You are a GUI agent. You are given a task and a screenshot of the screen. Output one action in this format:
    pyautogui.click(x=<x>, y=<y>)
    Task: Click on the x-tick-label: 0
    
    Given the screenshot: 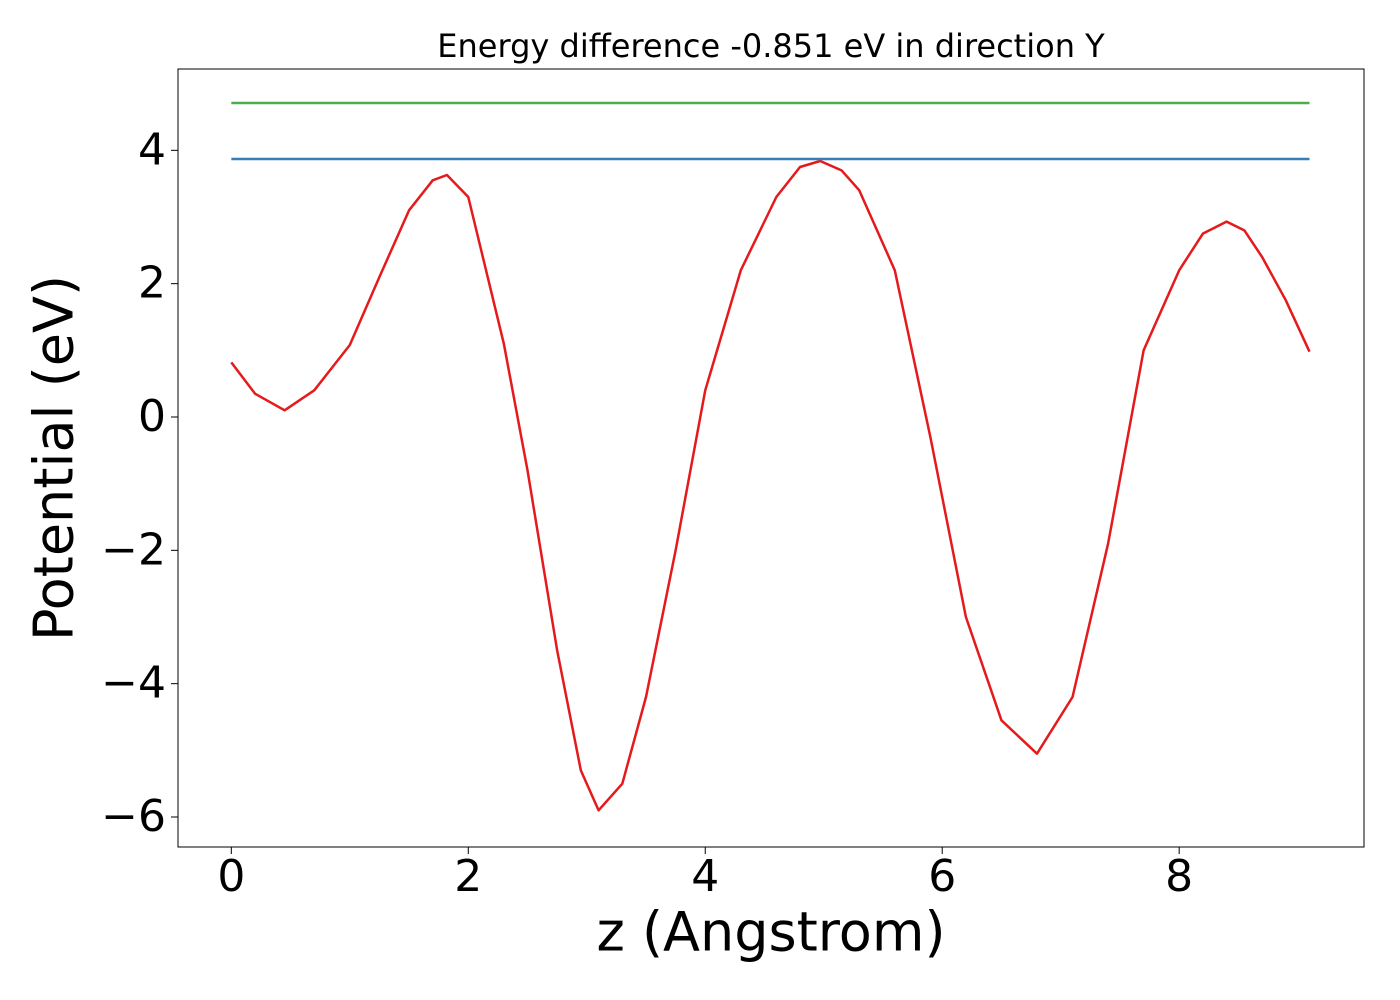 What is the action you would take?
    pyautogui.click(x=231, y=876)
    